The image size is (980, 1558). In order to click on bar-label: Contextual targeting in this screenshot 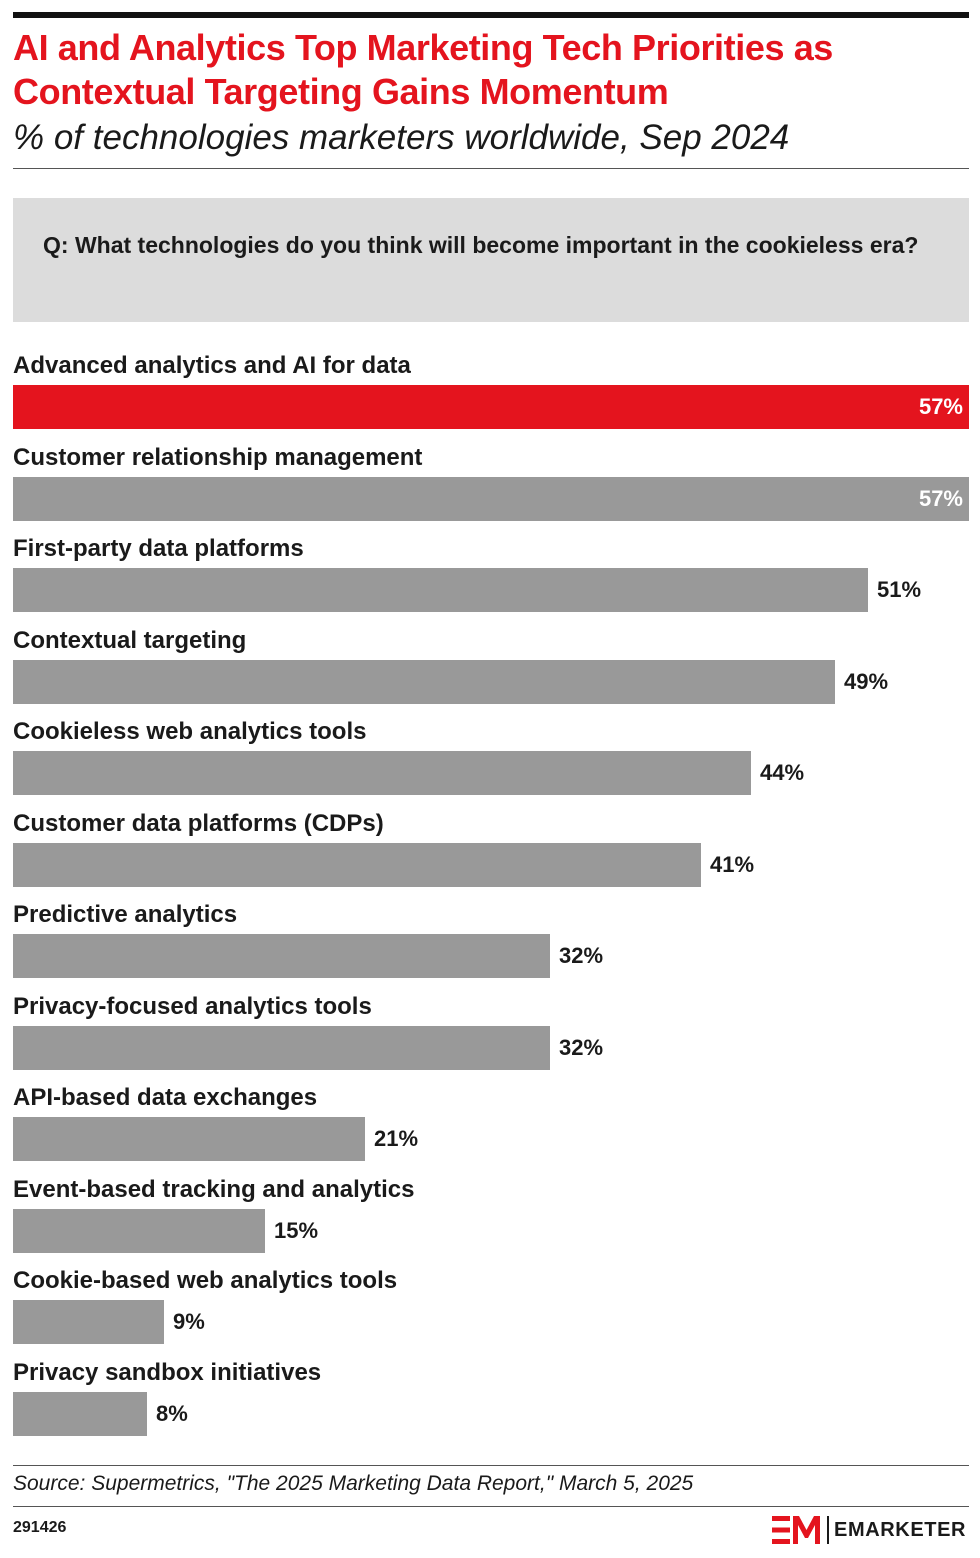, I will do `click(130, 640)`.